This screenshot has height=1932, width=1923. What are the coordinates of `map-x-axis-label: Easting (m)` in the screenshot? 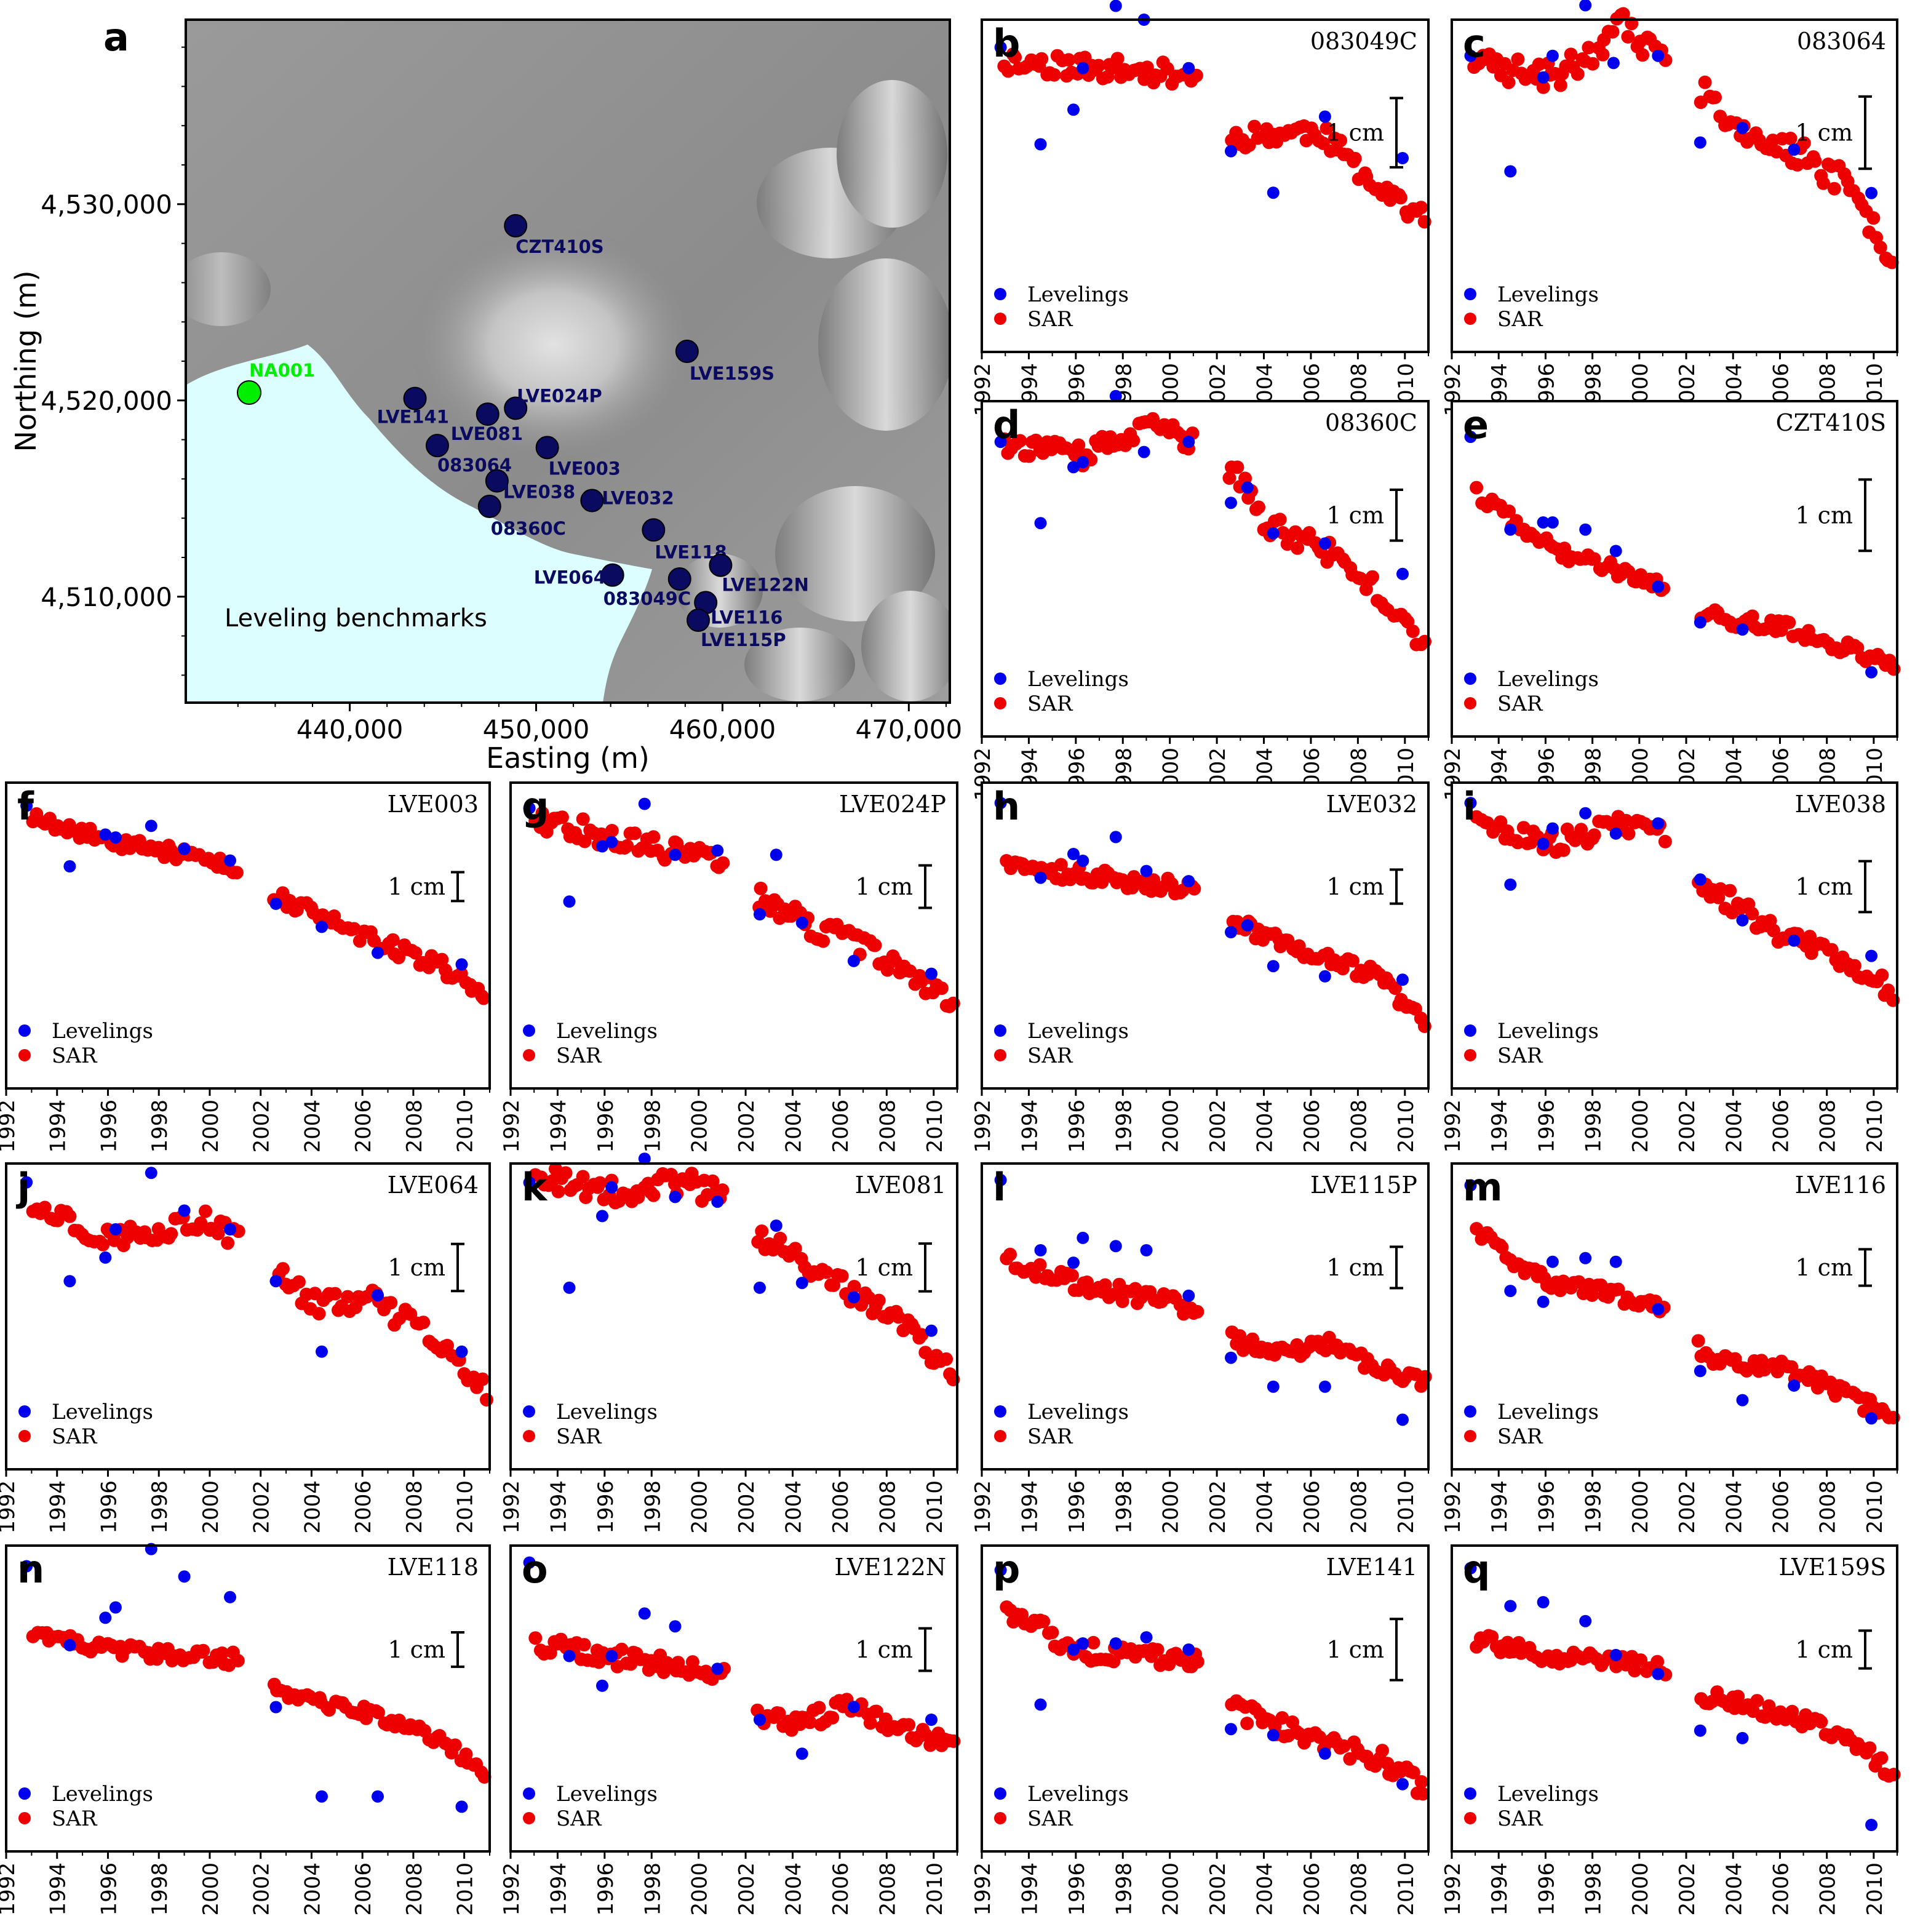 It's located at (568, 758).